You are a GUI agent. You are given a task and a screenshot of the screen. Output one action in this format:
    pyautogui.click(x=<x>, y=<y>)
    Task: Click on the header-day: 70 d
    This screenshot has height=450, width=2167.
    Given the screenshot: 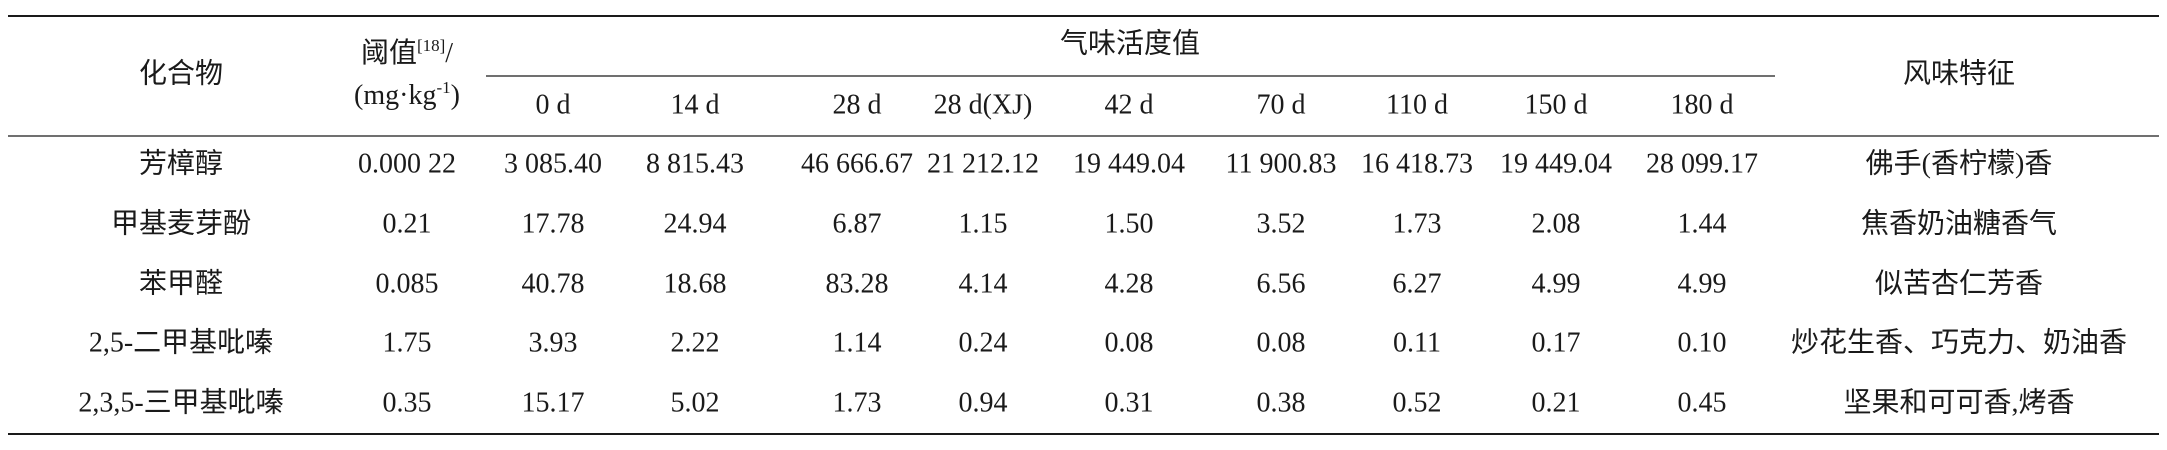 What is the action you would take?
    pyautogui.click(x=1281, y=104)
    